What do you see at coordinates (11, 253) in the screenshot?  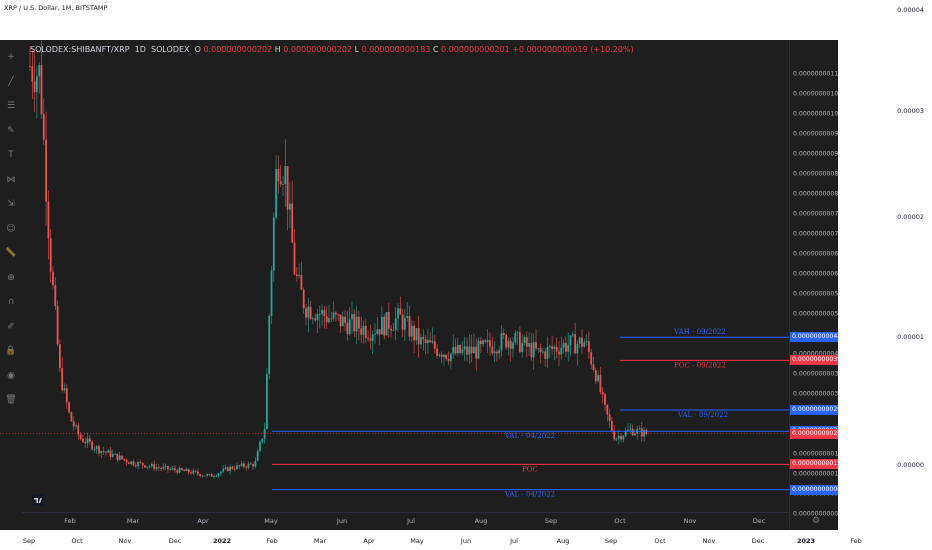 I see `ruler-icon: 📏` at bounding box center [11, 253].